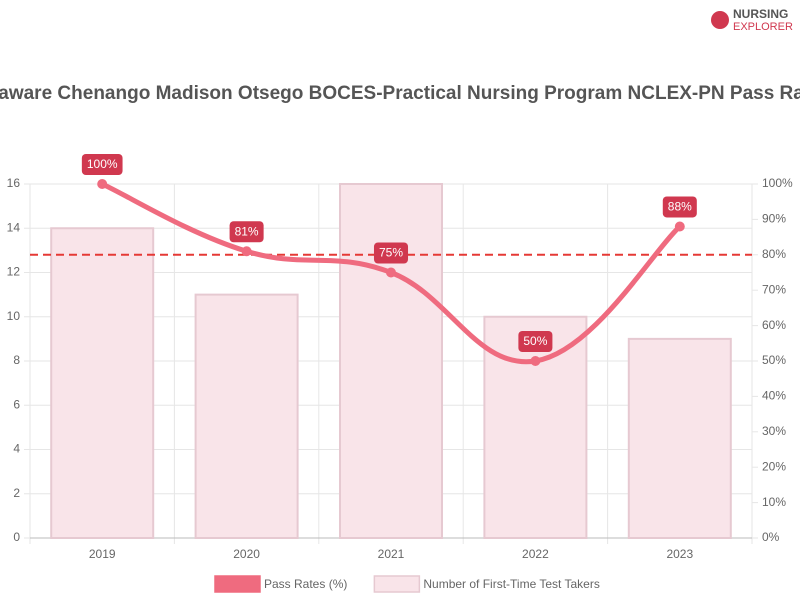  I want to click on x-tick-label: 2019, so click(102, 554).